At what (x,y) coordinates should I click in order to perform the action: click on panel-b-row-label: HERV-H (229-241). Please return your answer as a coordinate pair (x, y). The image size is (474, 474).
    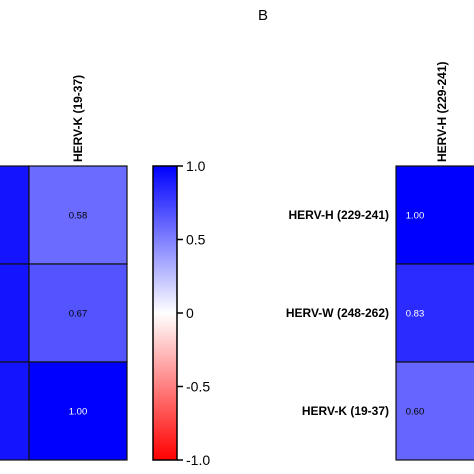
    Looking at the image, I should click on (339, 215).